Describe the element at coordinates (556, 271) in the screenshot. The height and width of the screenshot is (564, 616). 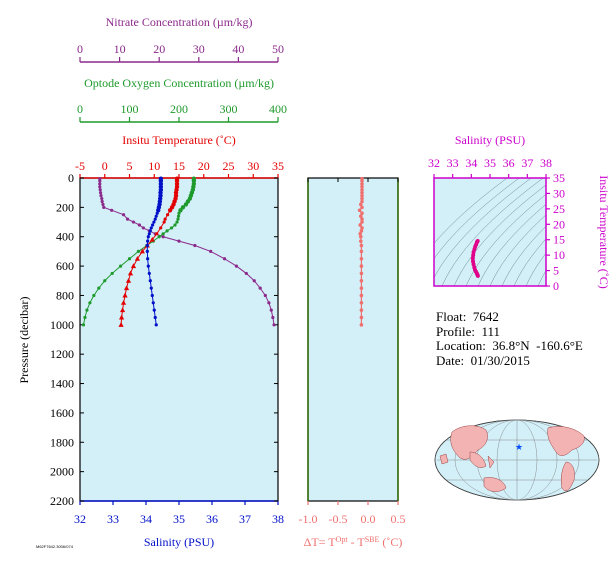
I see `ts-temperature-tick-label: 5` at that location.